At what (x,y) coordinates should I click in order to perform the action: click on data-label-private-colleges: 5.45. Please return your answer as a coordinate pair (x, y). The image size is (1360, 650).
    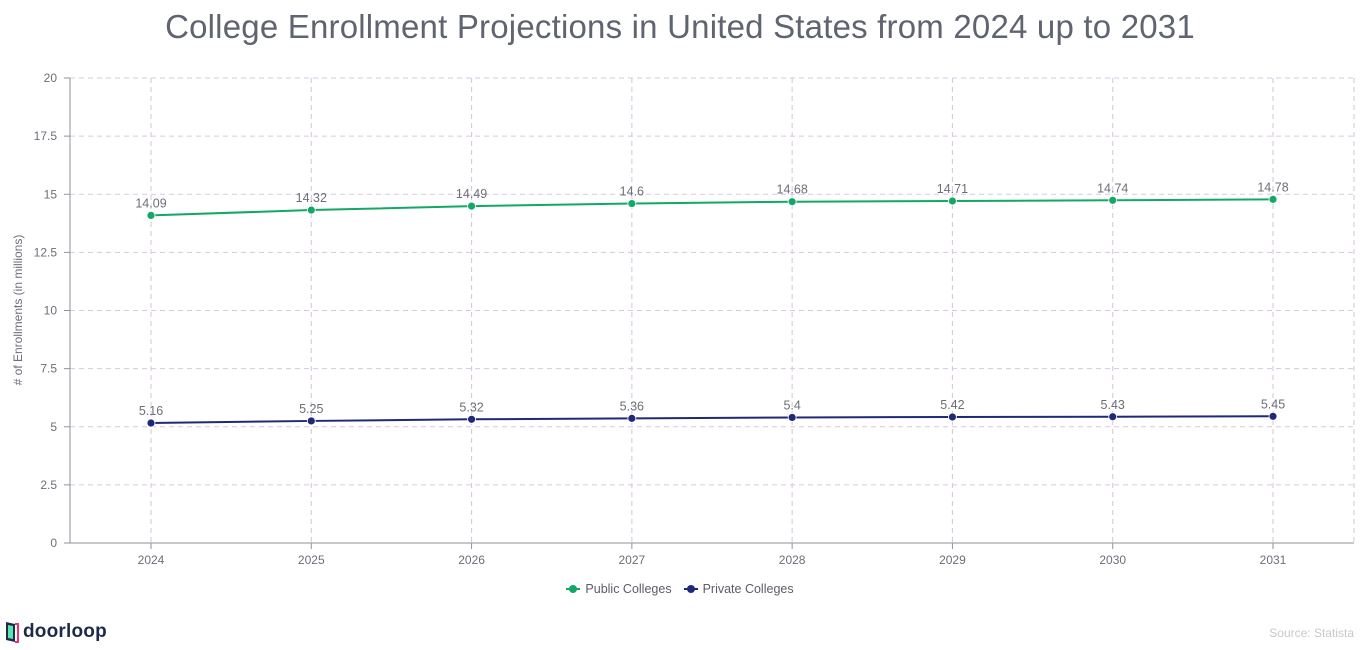
    Looking at the image, I should click on (1273, 404).